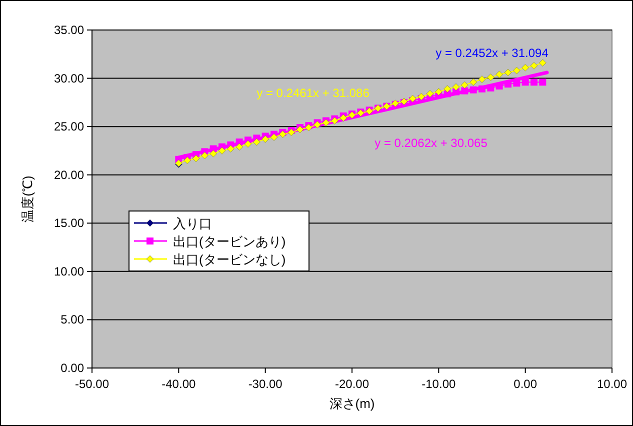 This screenshot has width=633, height=426. What do you see at coordinates (69, 127) in the screenshot?
I see `y-tick-label: 25.00` at bounding box center [69, 127].